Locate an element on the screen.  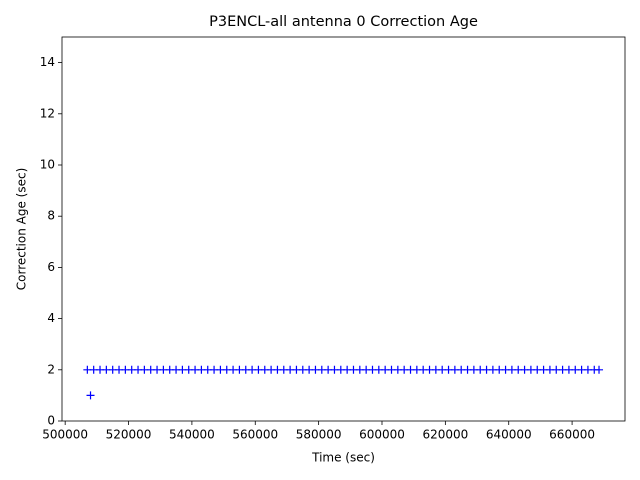
x-tick-label: 580000 is located at coordinates (319, 435).